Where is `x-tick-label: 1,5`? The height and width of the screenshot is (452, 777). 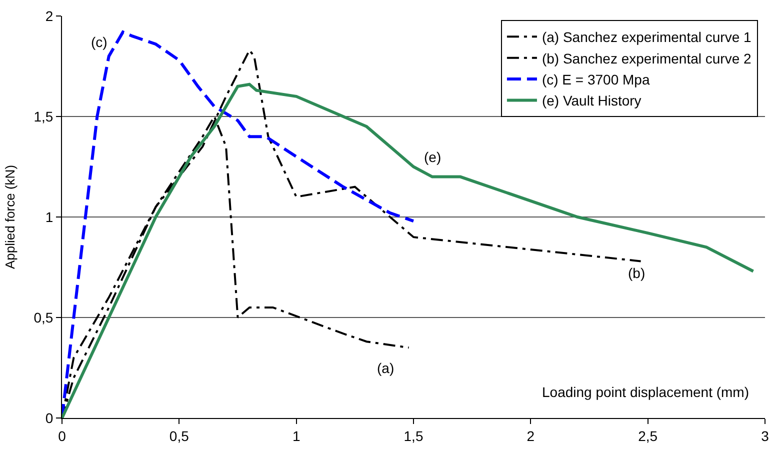 x-tick-label: 1,5 is located at coordinates (414, 436).